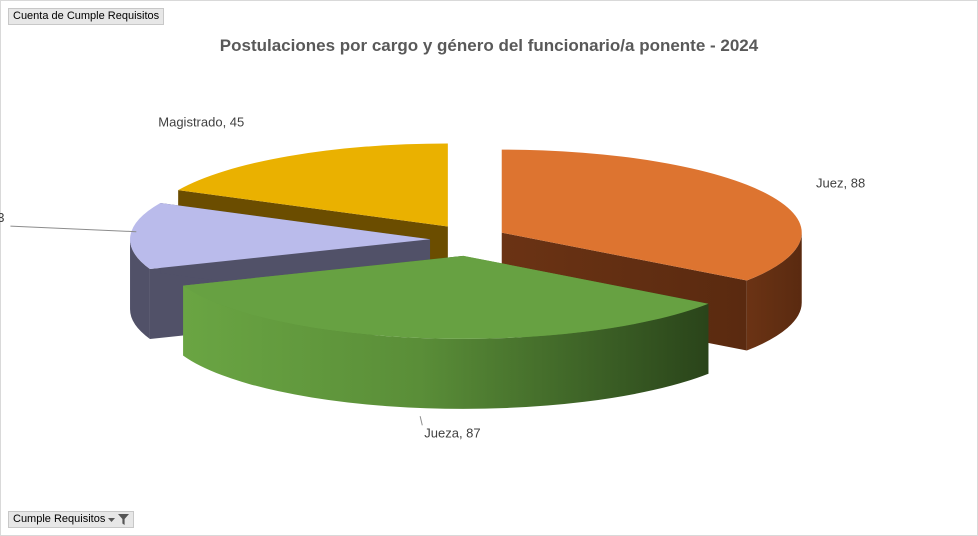 Image resolution: width=978 pixels, height=536 pixels. I want to click on data-label-jueza: Jueza, 87, so click(452, 432).